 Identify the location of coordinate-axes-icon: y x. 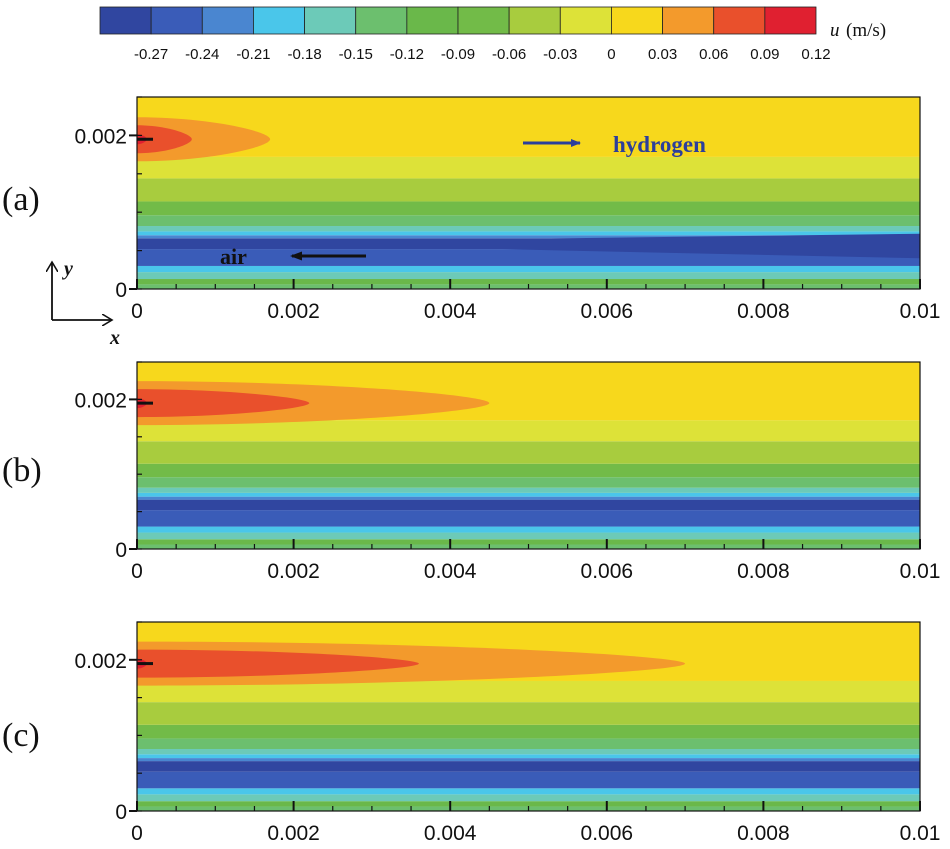
(86, 303).